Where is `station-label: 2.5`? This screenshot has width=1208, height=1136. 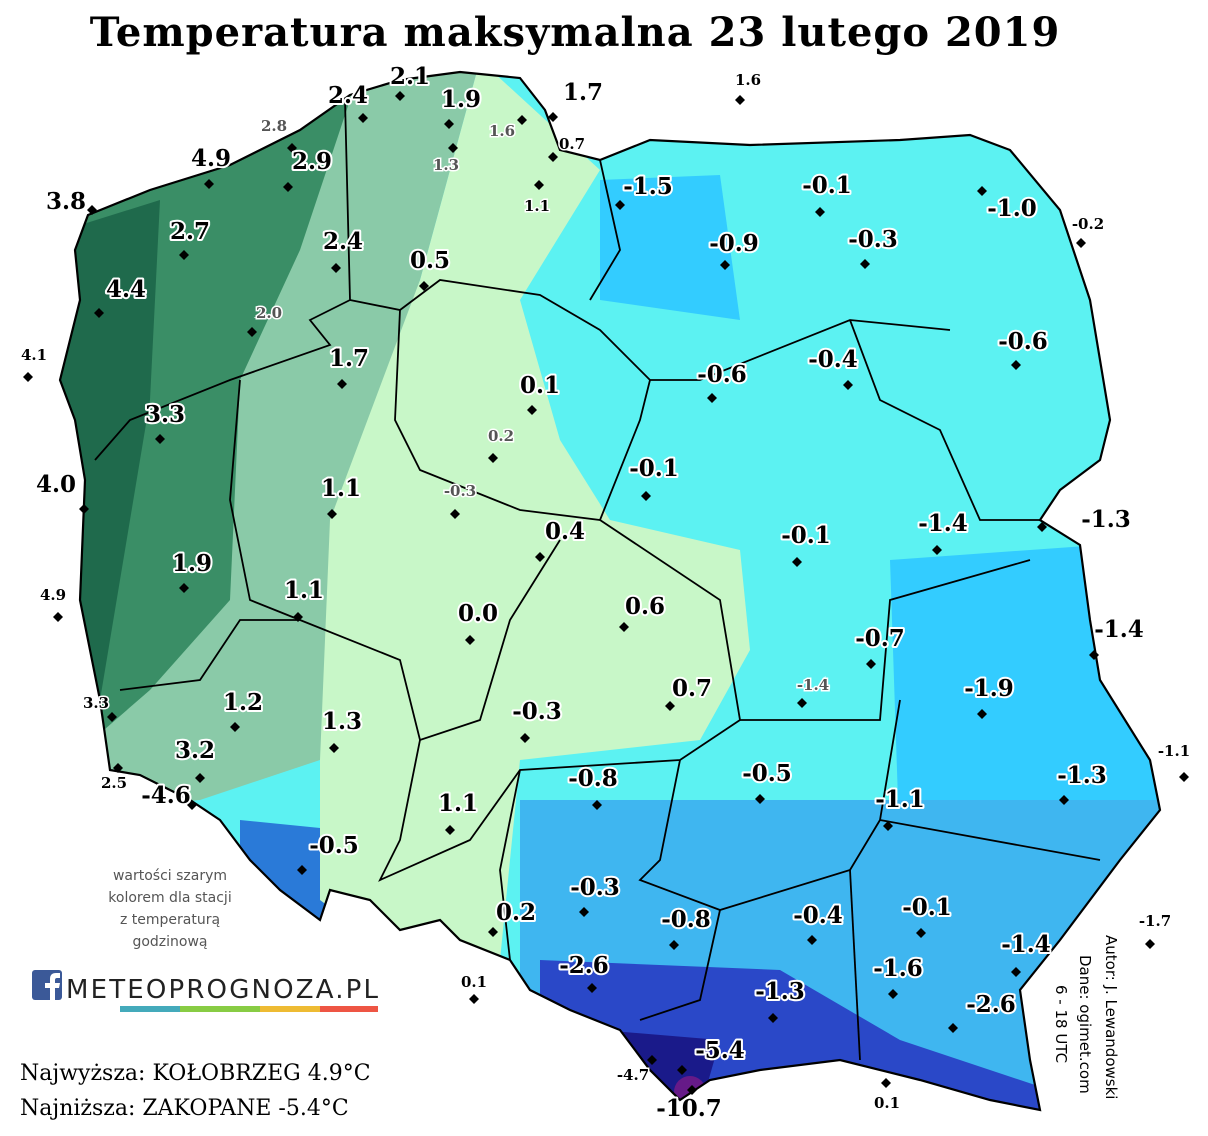 station-label: 2.5 is located at coordinates (114, 783).